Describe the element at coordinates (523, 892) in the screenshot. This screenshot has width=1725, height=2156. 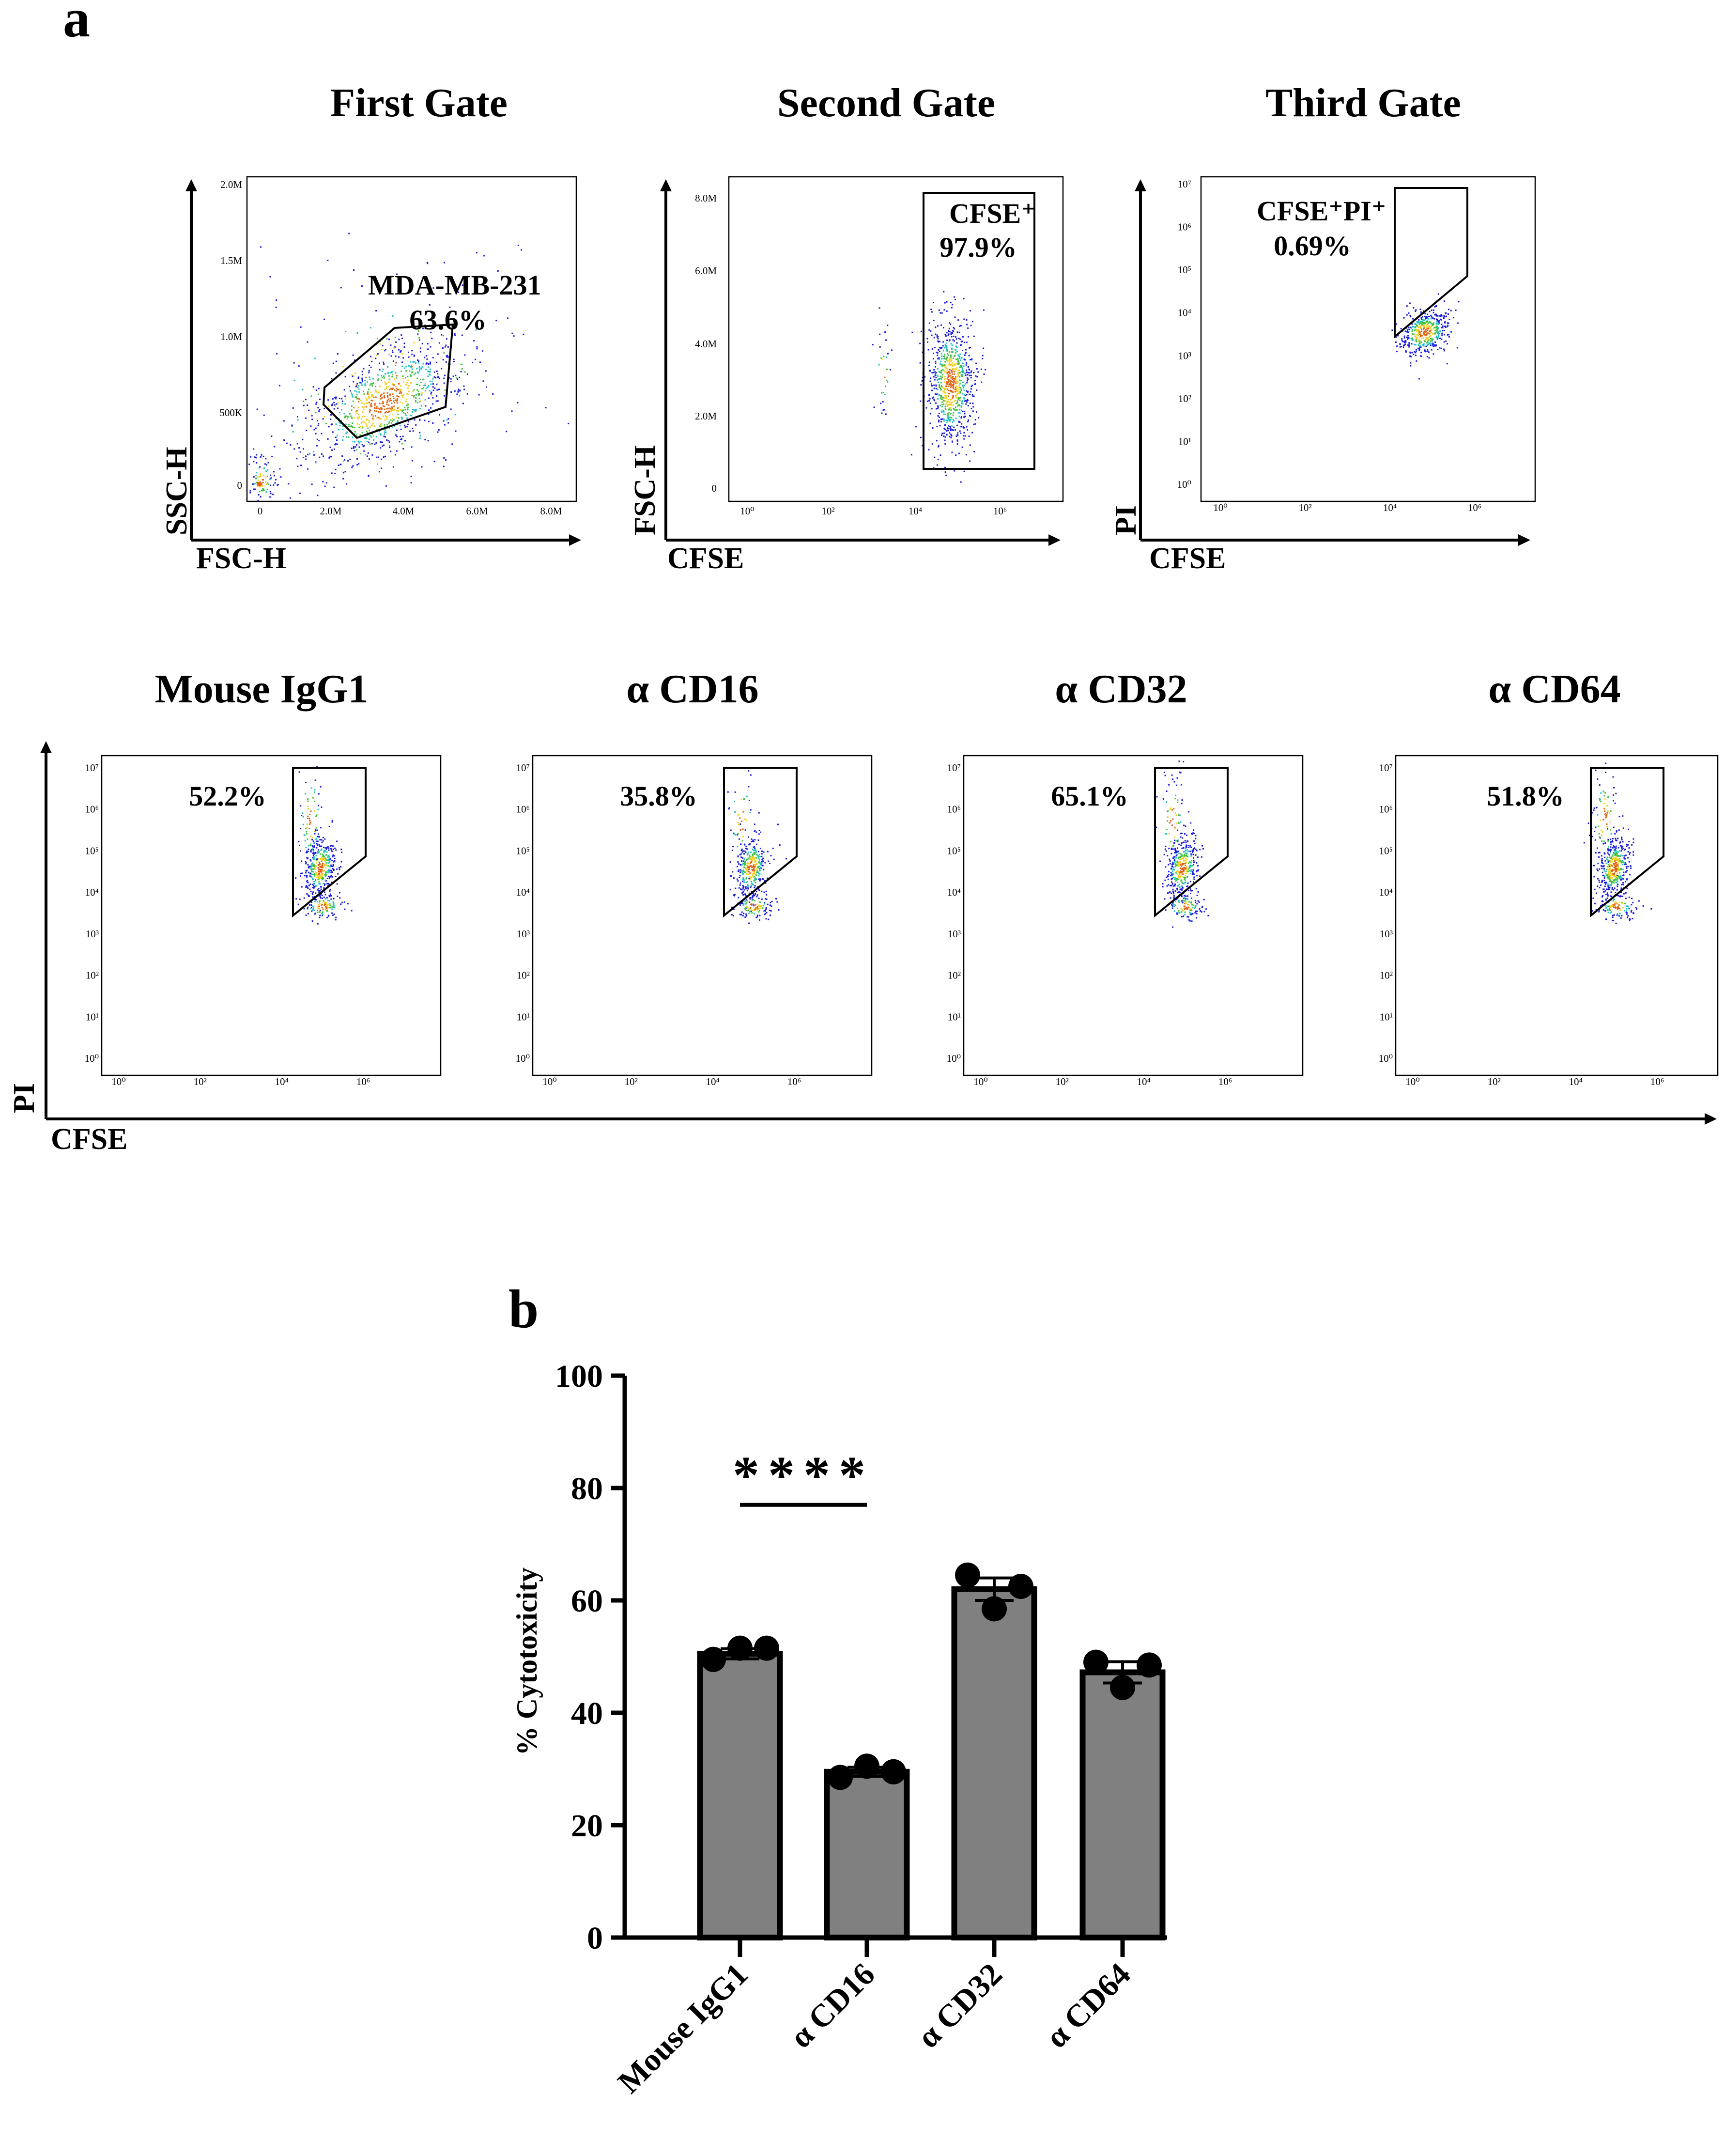
I see `y-tick: 10⁴` at that location.